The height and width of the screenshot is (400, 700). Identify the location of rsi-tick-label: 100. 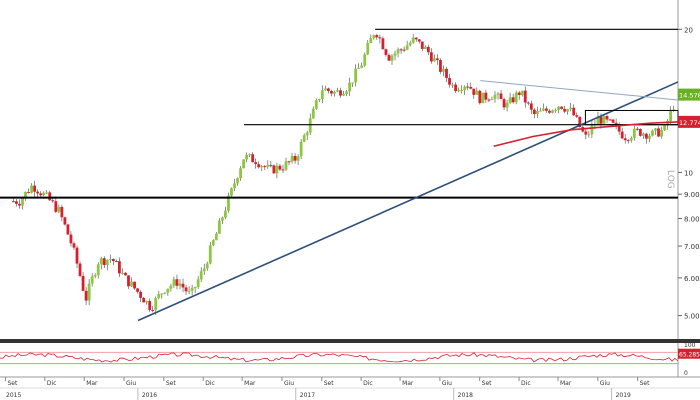
(690, 345).